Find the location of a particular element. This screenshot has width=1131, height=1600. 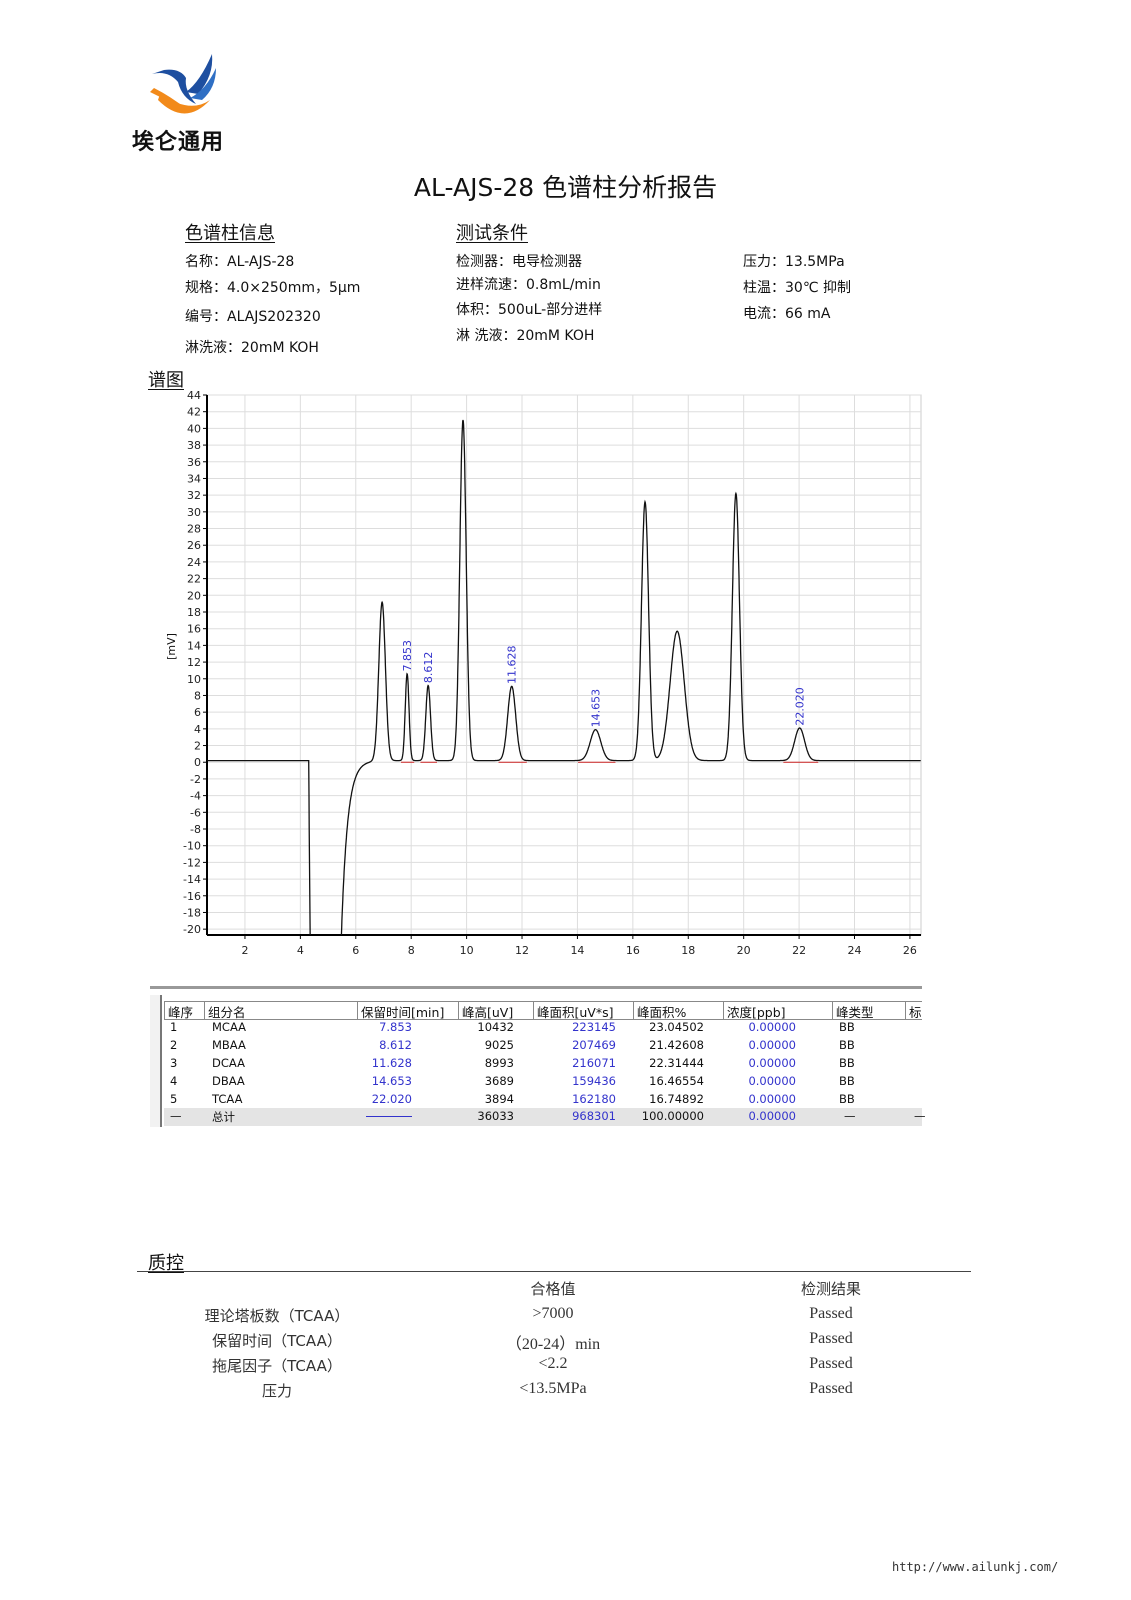

company-logo is located at coordinates (185, 87).